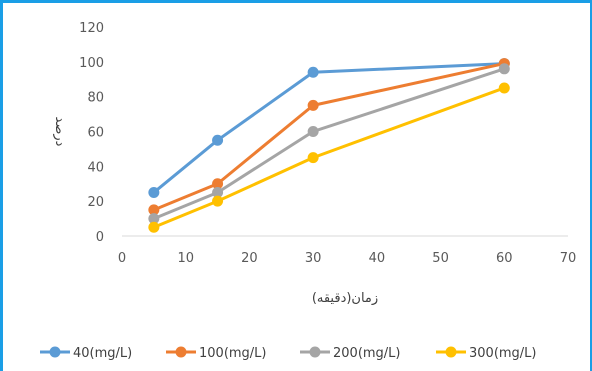 The image size is (592, 371). I want to click on y-tick-label: 120, so click(91, 28).